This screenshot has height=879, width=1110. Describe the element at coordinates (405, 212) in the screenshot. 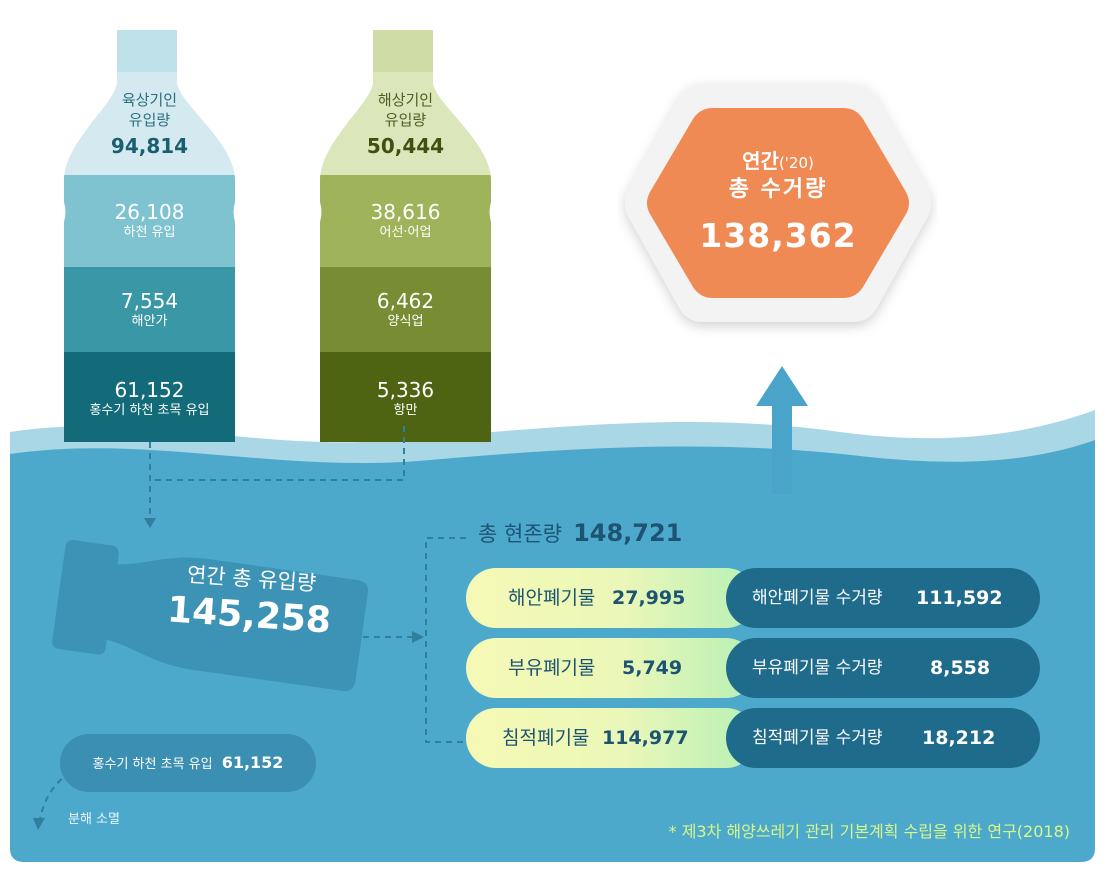

I see `sea-segment-value: 38,616` at that location.